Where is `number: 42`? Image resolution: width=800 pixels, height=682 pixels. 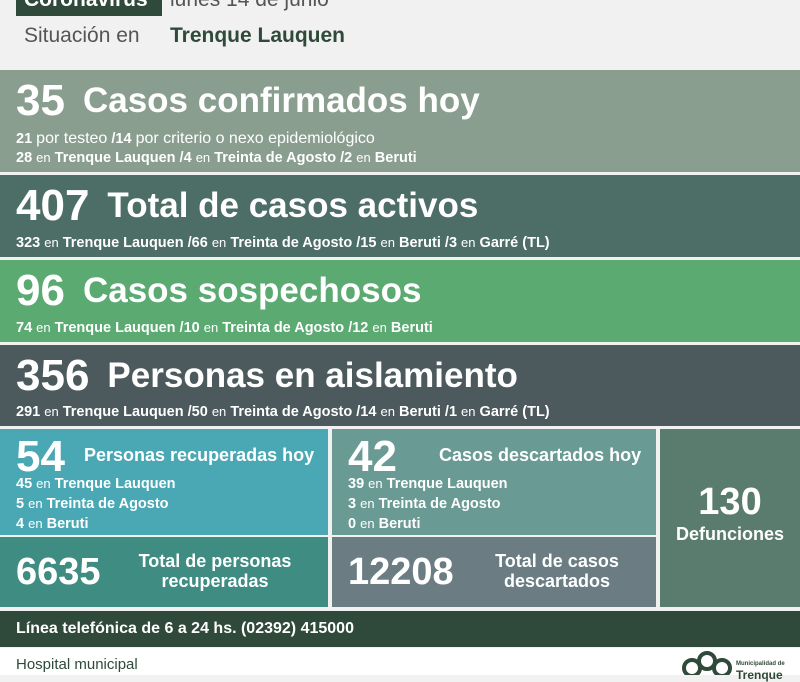 number: 42 is located at coordinates (372, 456).